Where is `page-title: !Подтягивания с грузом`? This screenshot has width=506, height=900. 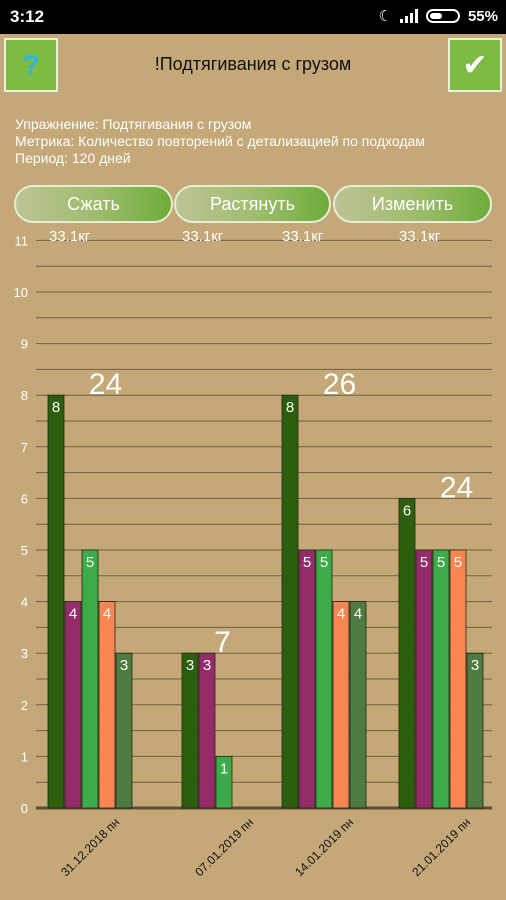
page-title: !Подтягивания с грузом is located at coordinates (253, 64).